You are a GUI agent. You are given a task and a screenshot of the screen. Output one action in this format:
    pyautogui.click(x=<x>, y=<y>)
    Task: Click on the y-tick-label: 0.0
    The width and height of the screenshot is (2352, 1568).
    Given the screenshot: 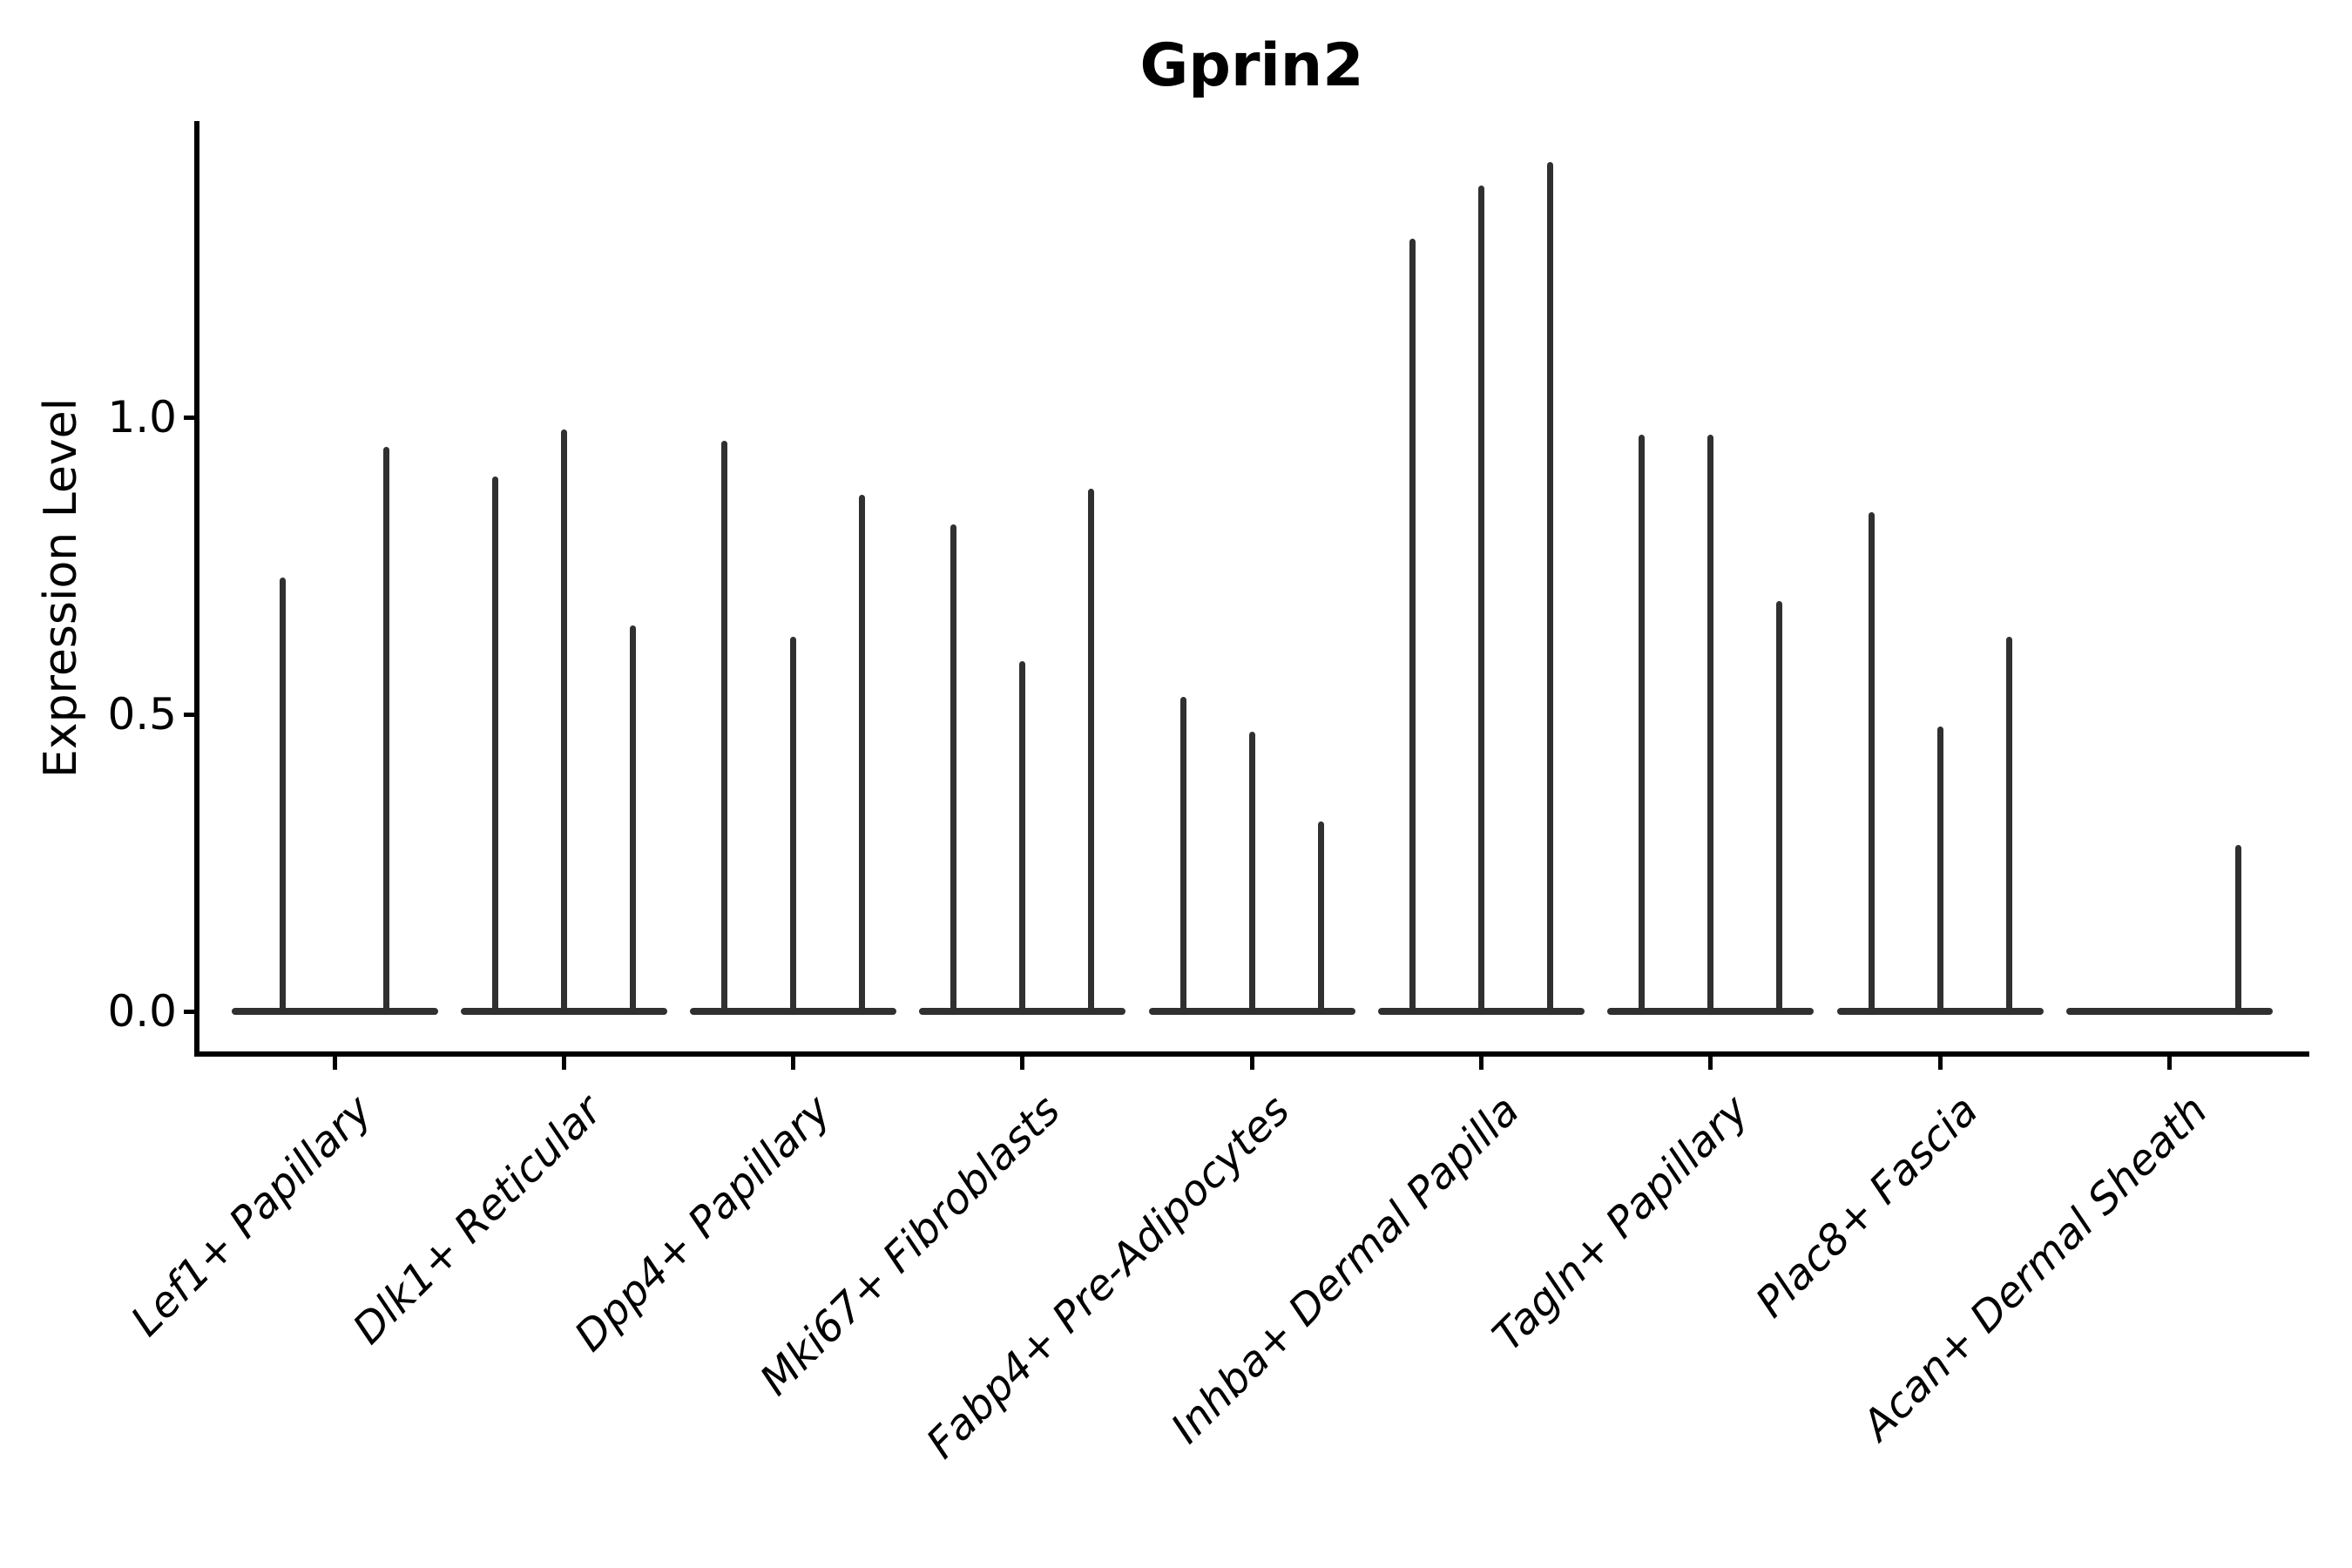 What is the action you would take?
    pyautogui.click(x=142, y=1012)
    